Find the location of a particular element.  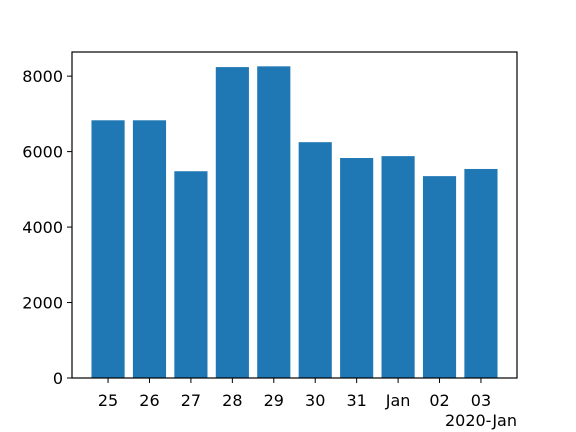

x-tick-label: 03 is located at coordinates (481, 400).